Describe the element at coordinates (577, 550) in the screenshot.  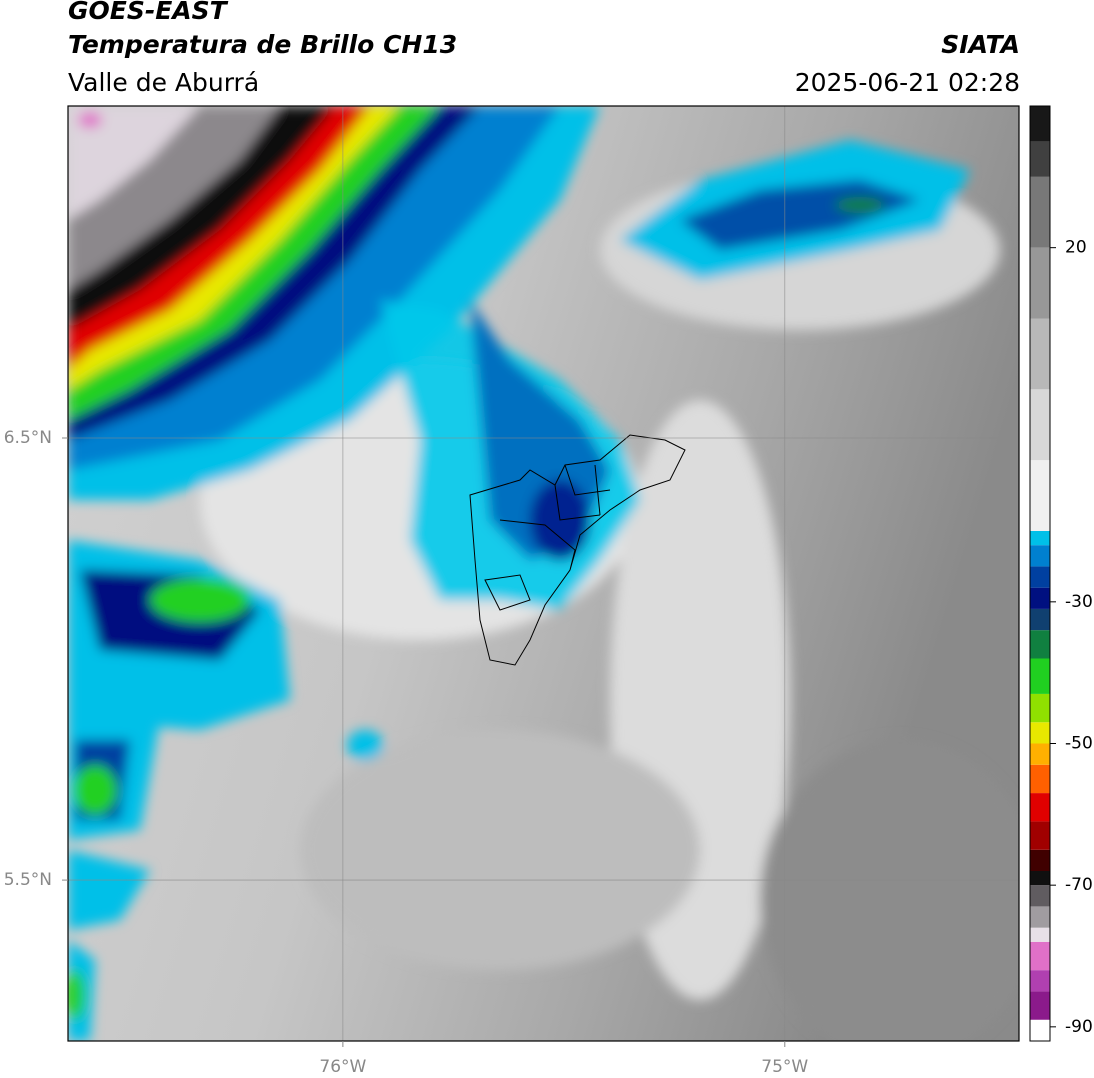
I see `municipal-boundaries` at that location.